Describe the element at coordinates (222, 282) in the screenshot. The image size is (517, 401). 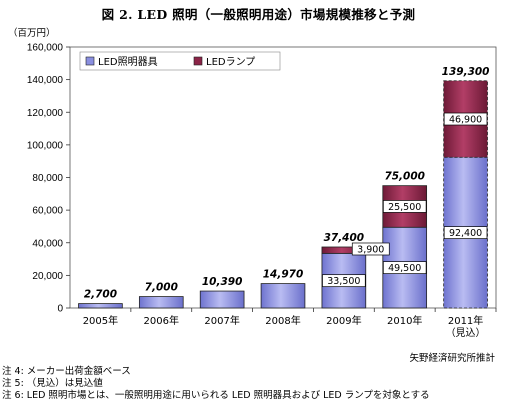
I see `total-value-label: 10,390` at that location.